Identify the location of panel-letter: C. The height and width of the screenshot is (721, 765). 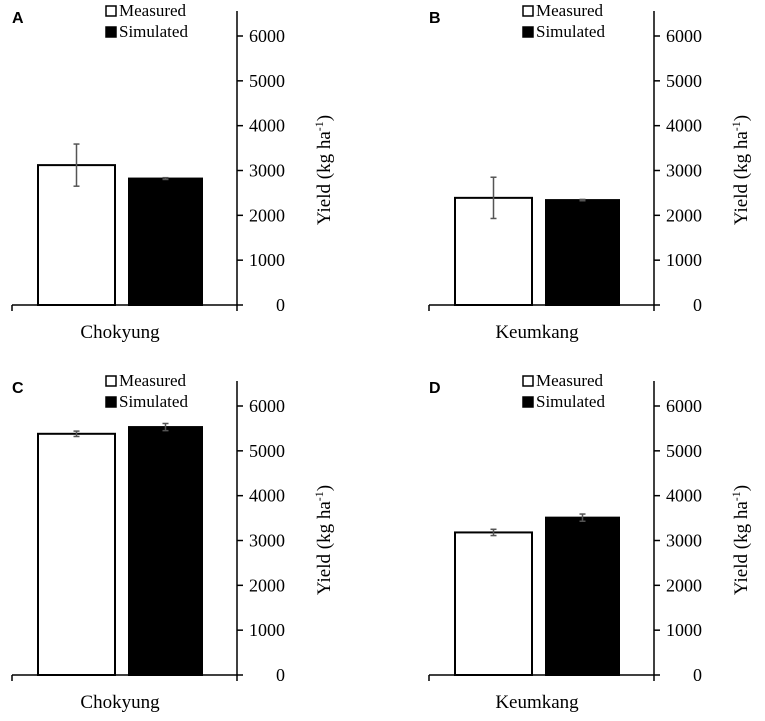
(18, 388).